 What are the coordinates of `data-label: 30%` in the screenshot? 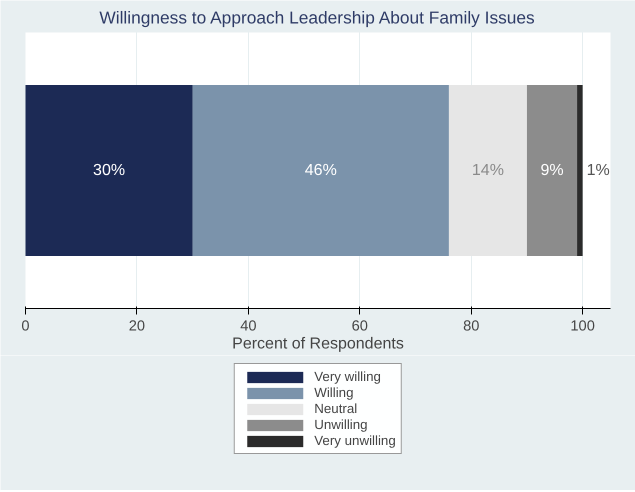 It's located at (109, 170).